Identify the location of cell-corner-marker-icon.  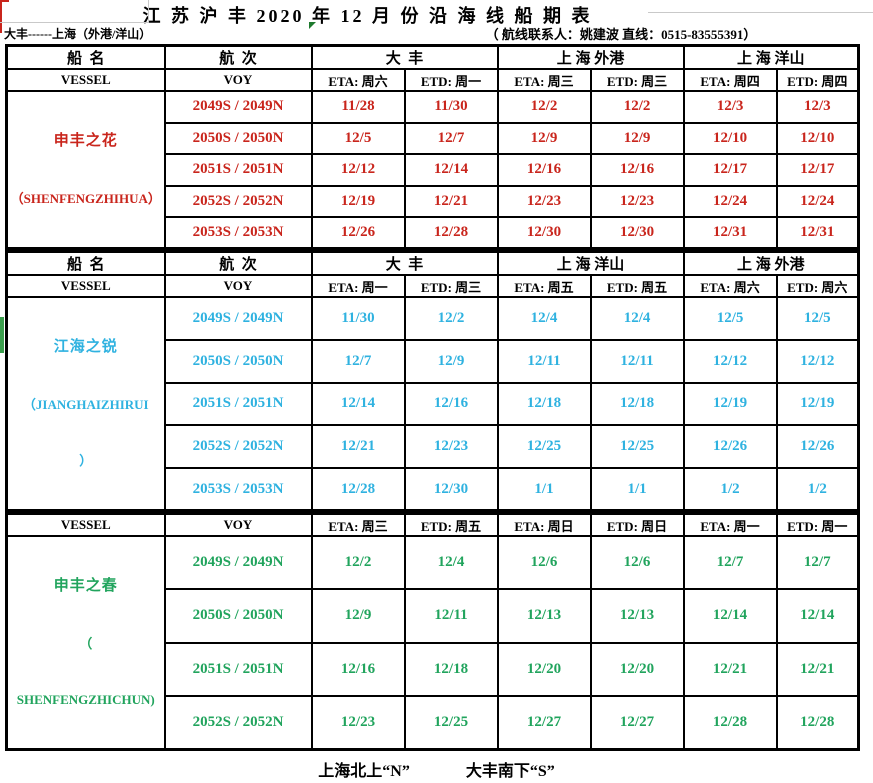
(312, 25).